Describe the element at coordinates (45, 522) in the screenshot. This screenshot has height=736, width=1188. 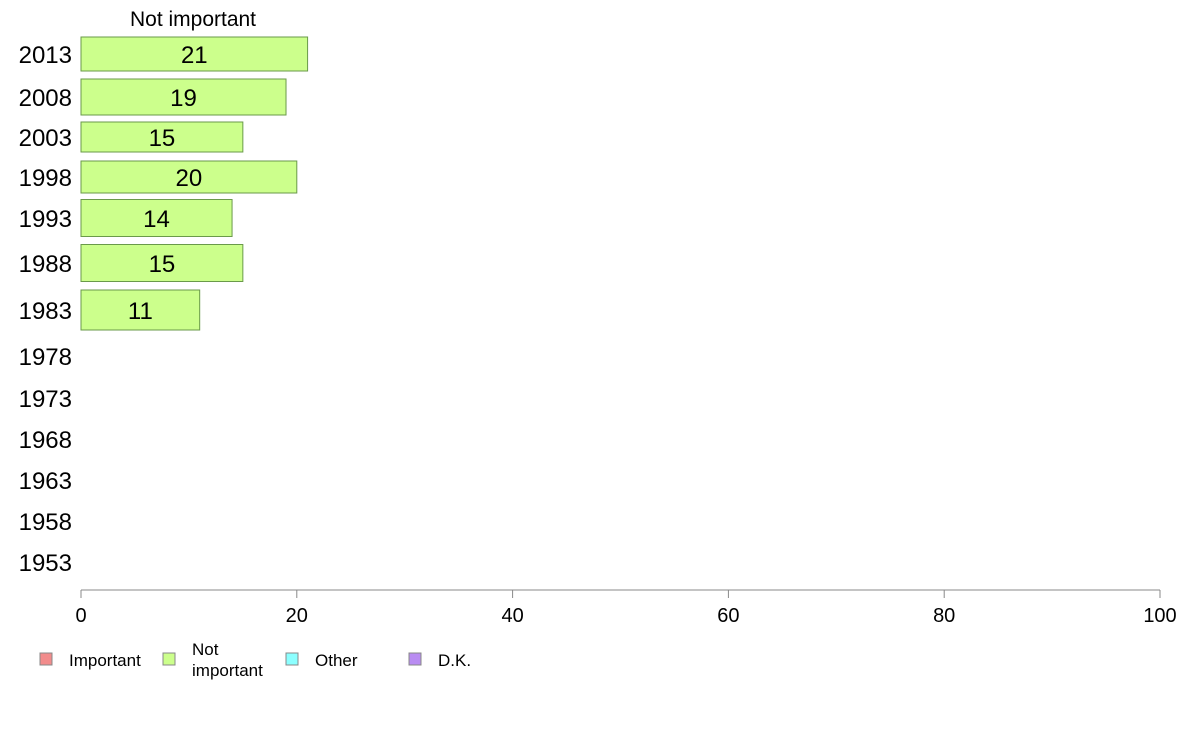
I see `category-label-1958: 1958` at that location.